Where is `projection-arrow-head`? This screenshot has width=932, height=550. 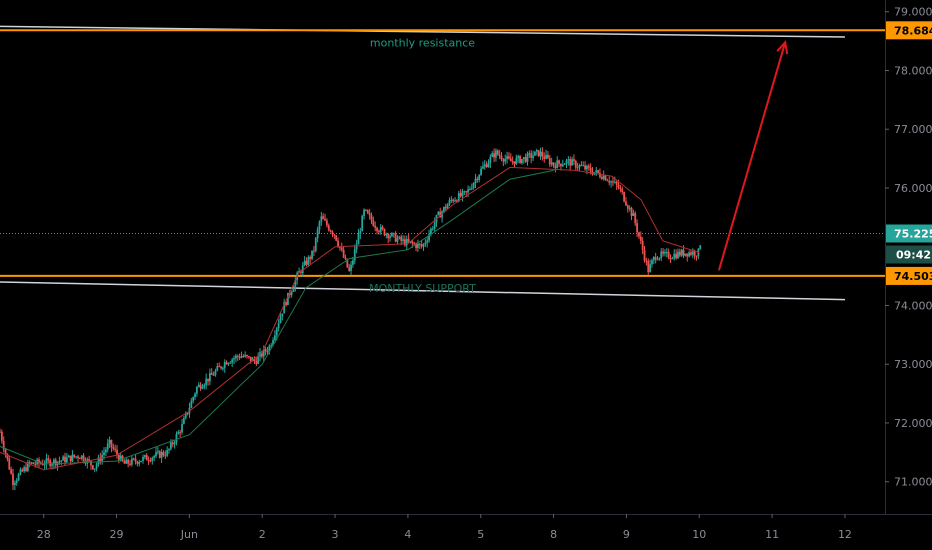
projection-arrow-head is located at coordinates (782, 47).